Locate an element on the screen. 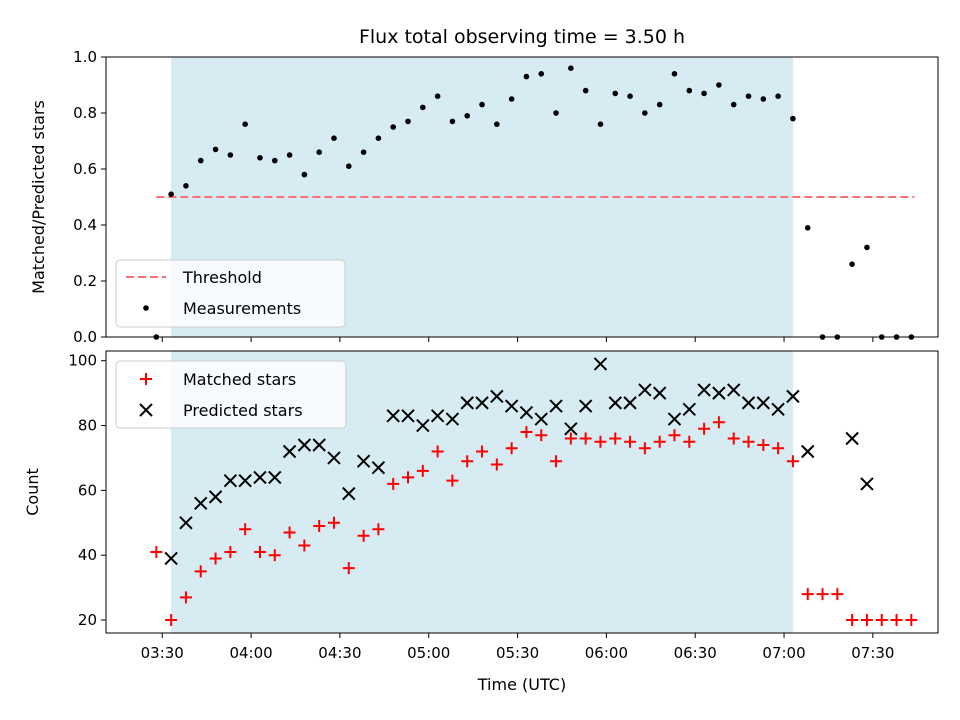 This screenshot has height=720, width=960. x-tick-label: 06:00 is located at coordinates (606, 653).